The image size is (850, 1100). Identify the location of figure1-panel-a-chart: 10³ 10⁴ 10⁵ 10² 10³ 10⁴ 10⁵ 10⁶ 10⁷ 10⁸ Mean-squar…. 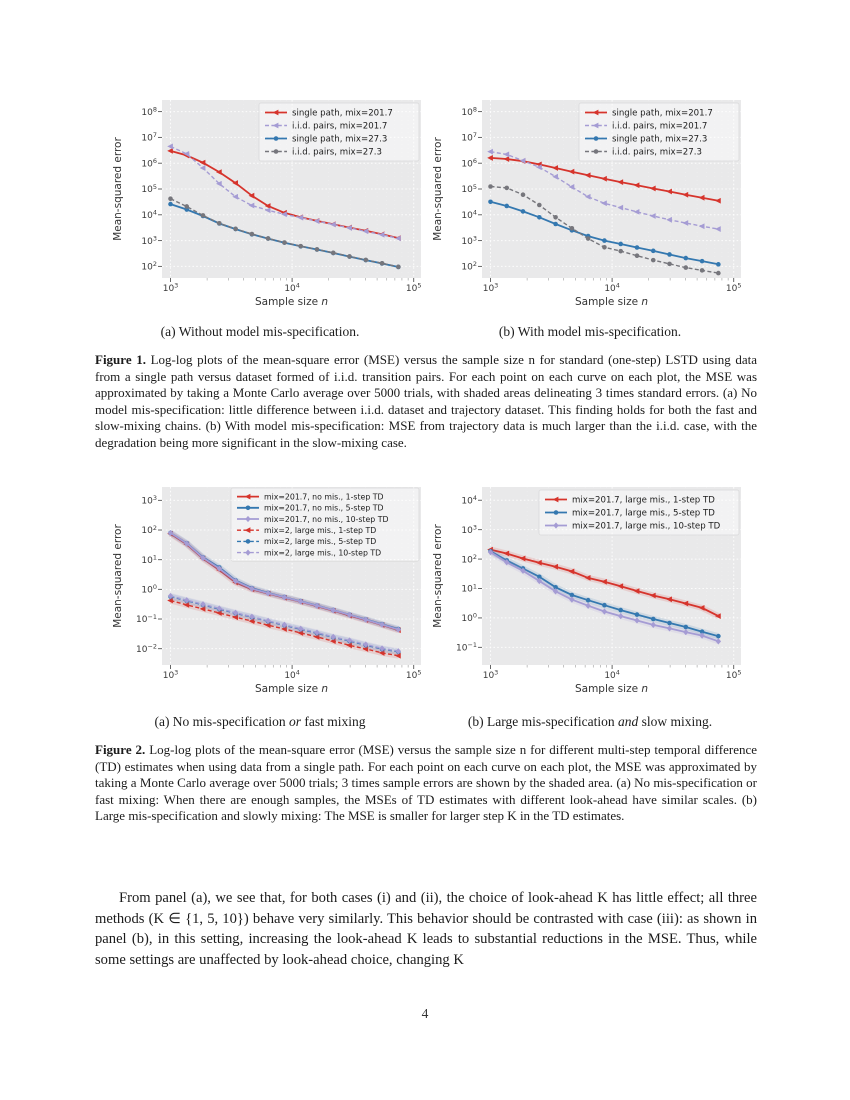
(267, 204).